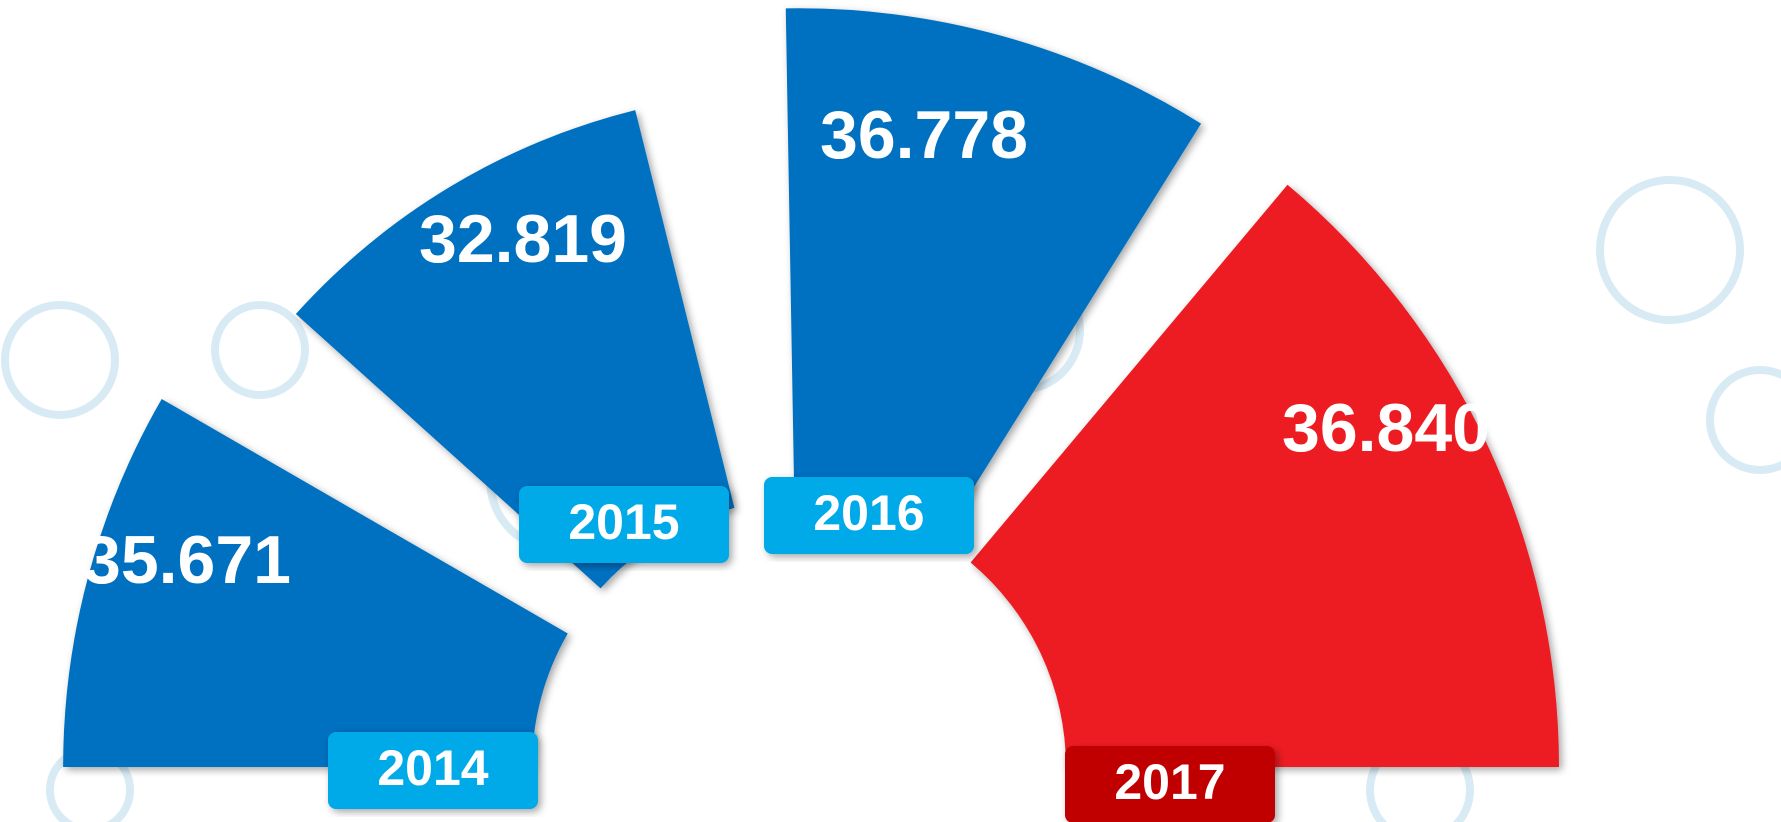 This screenshot has width=1781, height=822. I want to click on value-label: 36.778, so click(924, 135).